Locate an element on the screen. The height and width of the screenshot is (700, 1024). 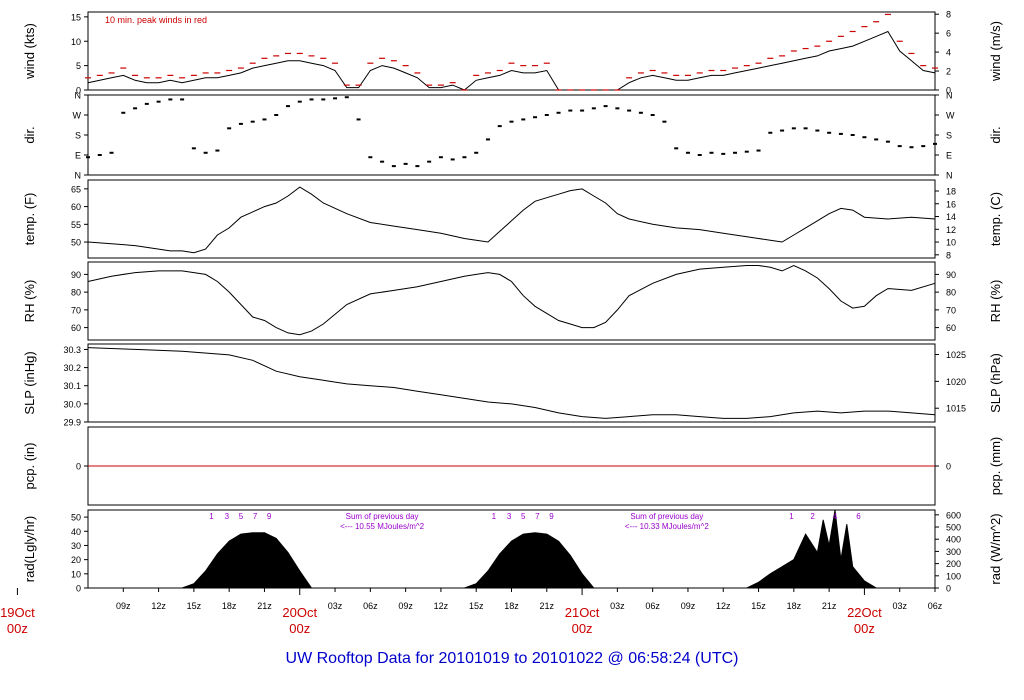
y-tick-label-right: S is located at coordinates (949, 136).